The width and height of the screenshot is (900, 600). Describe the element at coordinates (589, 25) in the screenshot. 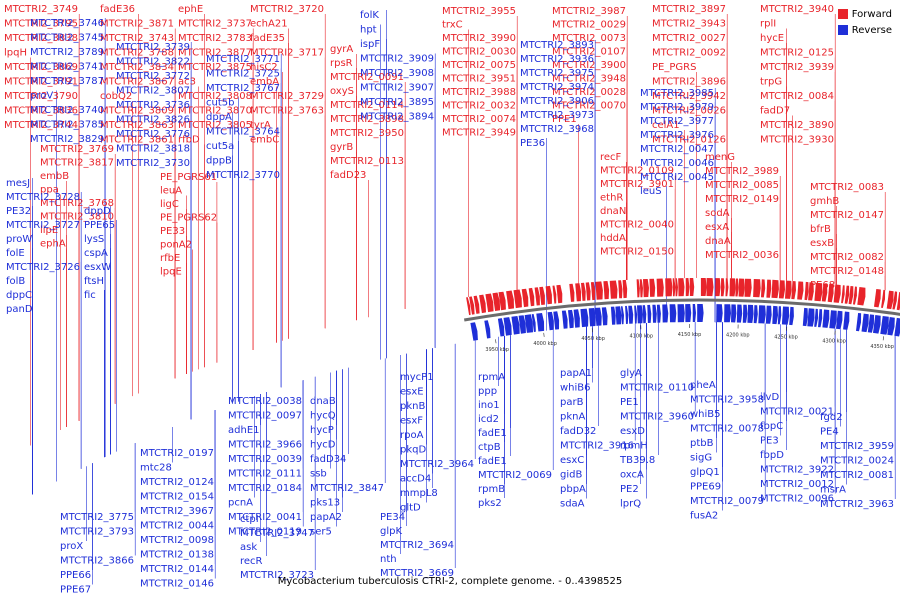

I see `forward-gene-label: MTCTRI2_0029` at that location.